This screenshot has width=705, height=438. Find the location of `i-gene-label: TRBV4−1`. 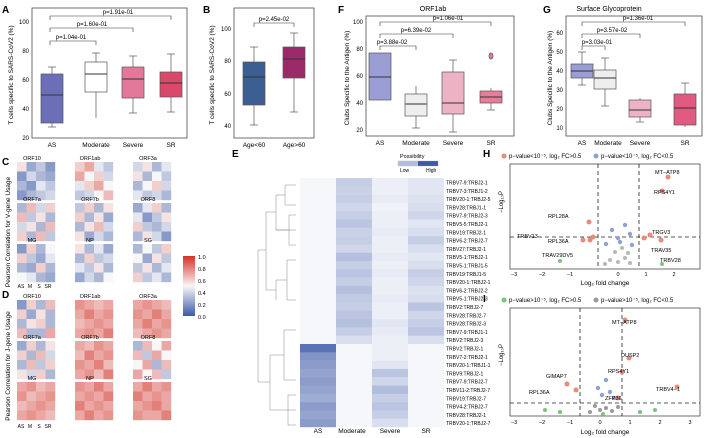

i-gene-label: TRBV4−1 is located at coordinates (668, 390).